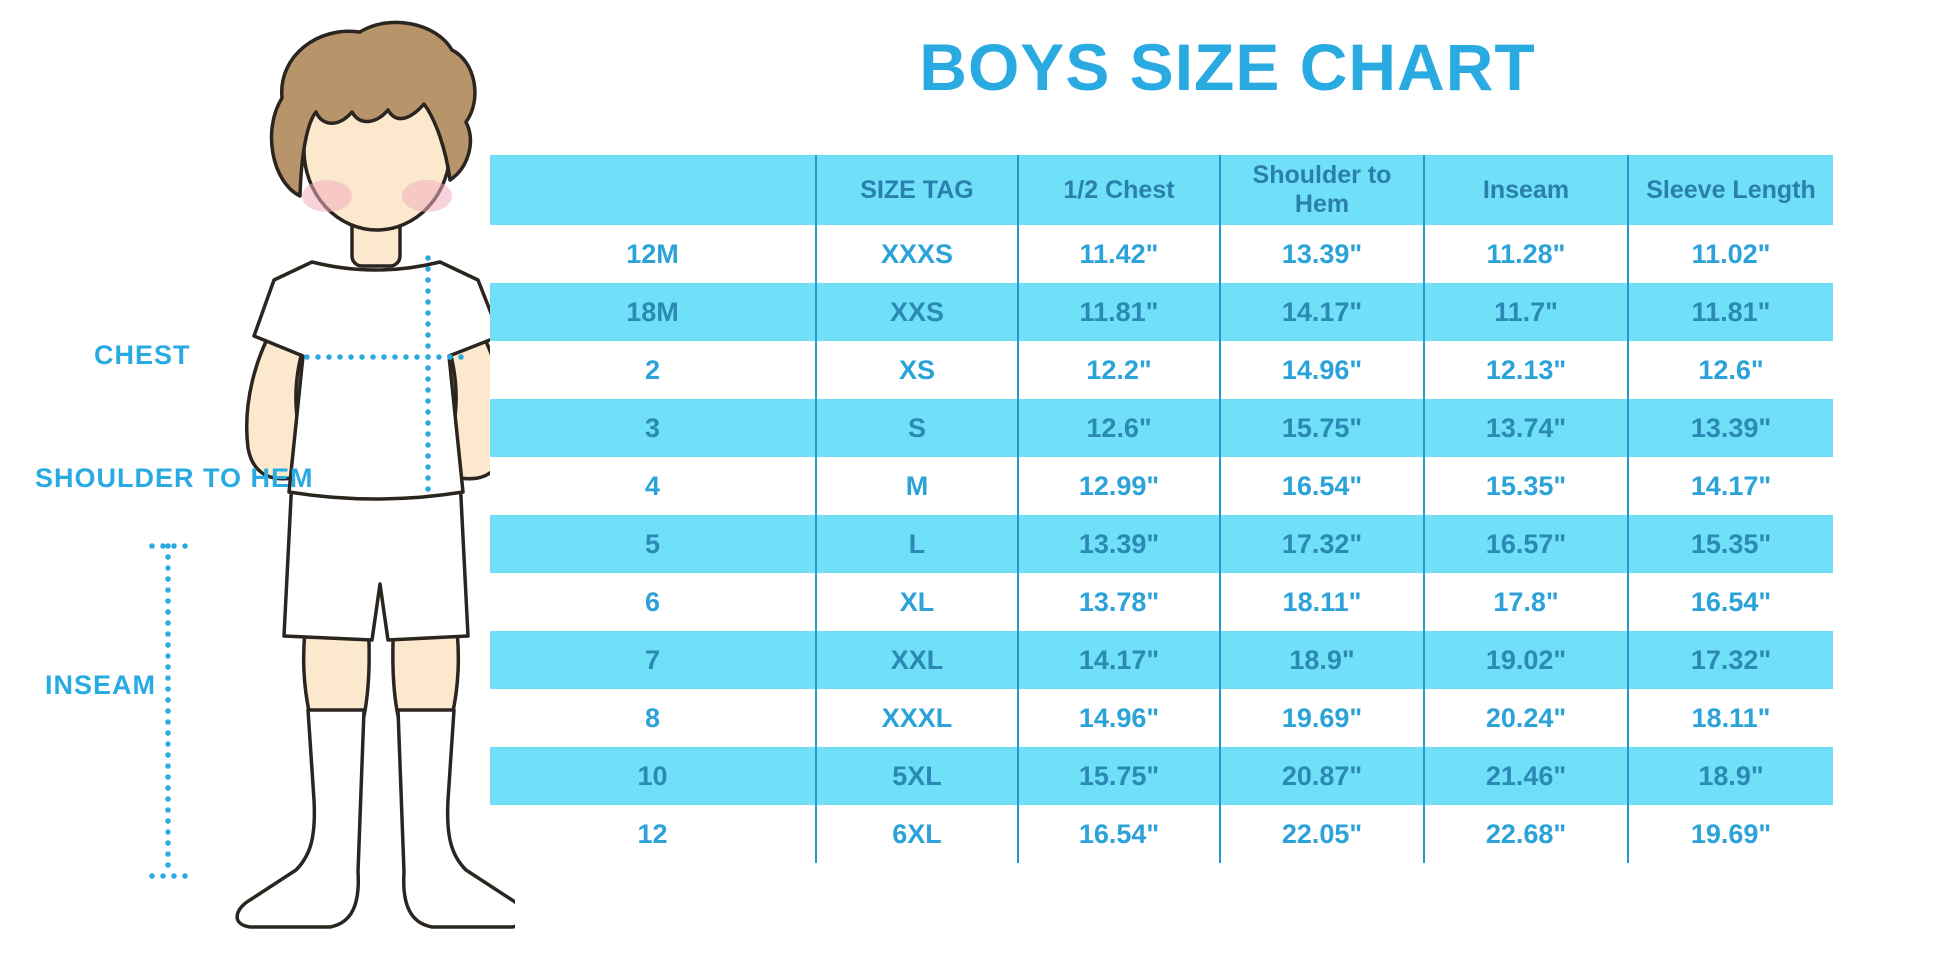  I want to click on left-sock-shape, so click(300, 818).